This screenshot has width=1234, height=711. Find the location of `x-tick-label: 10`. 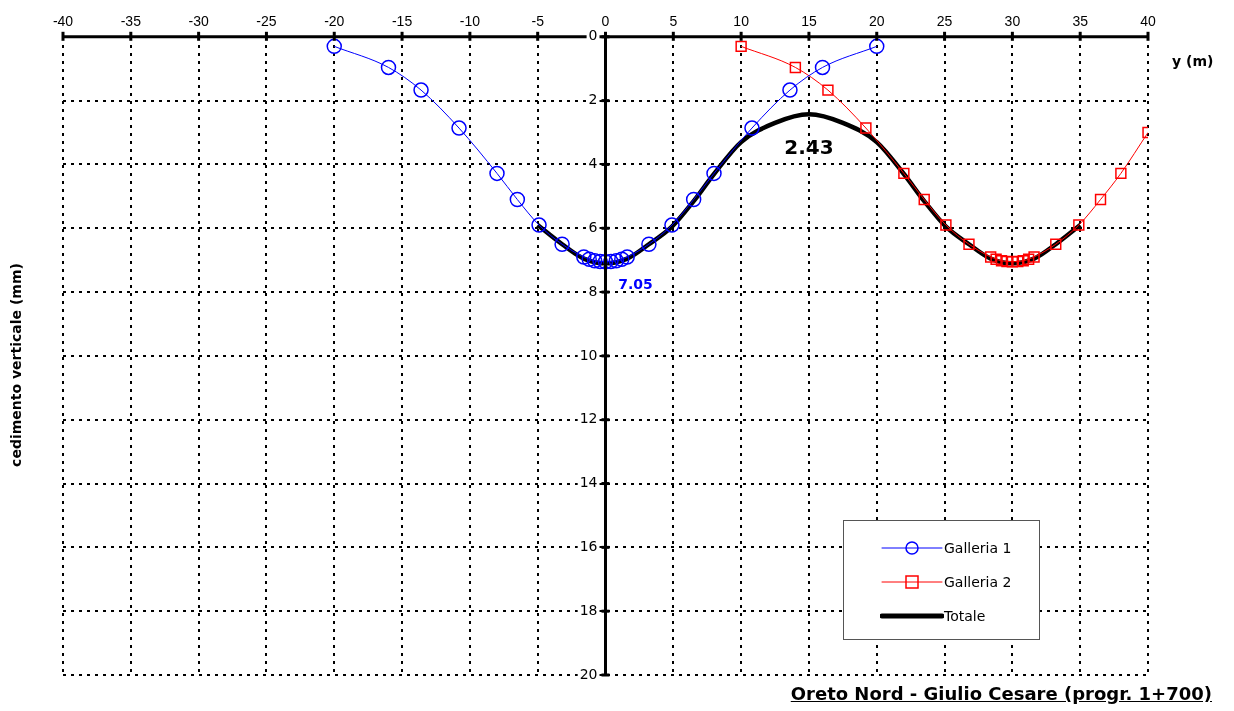

x-tick-label: 10 is located at coordinates (741, 21).